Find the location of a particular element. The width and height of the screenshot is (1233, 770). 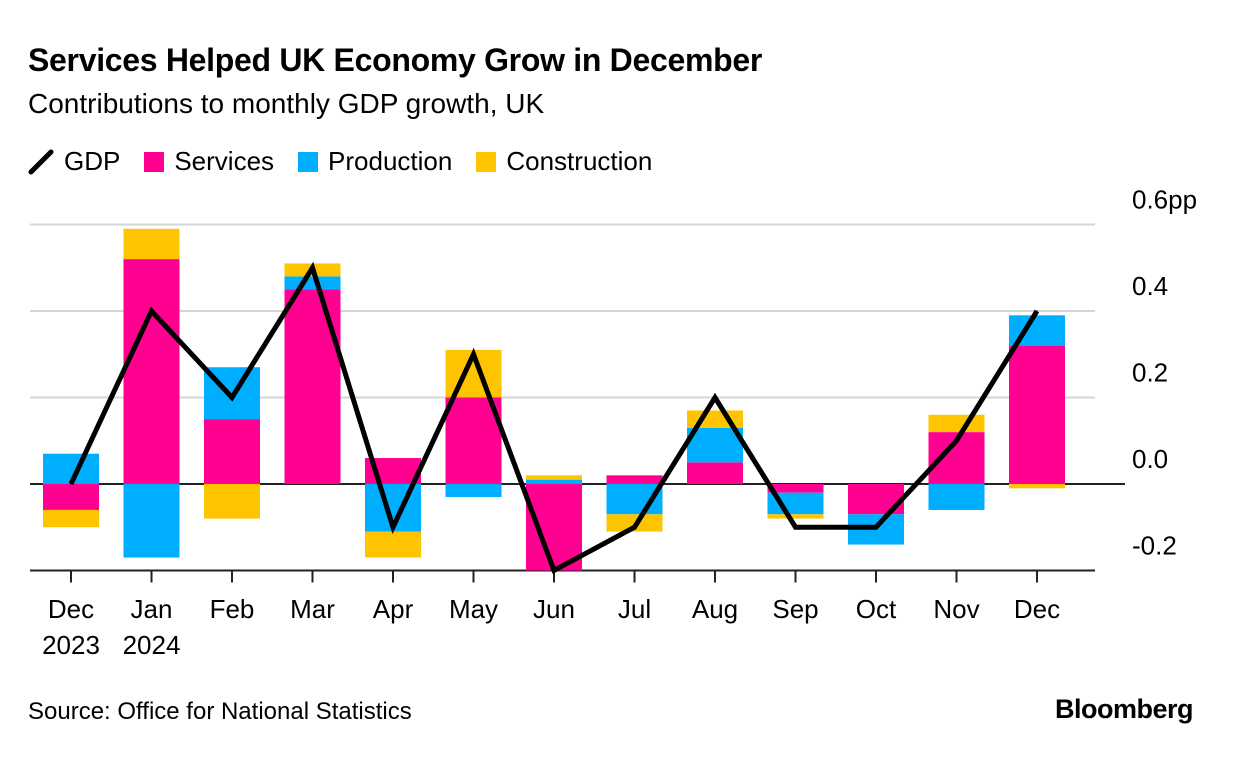

legend-item-gdp: GDP is located at coordinates (74, 161).